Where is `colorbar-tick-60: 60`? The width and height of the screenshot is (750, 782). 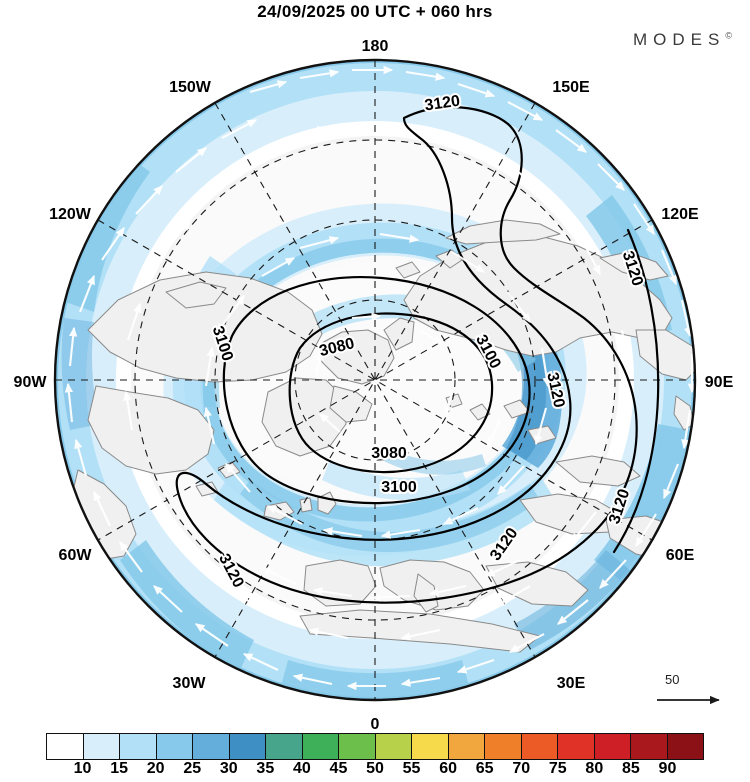 colorbar-tick-60: 60 is located at coordinates (448, 768).